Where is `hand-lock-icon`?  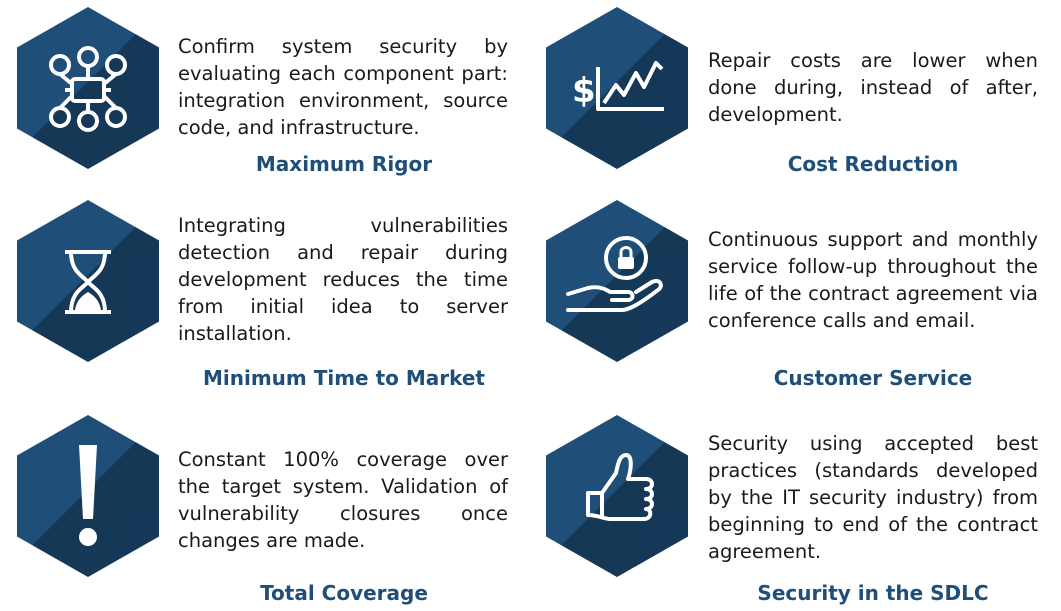
hand-lock-icon is located at coordinates (614, 274).